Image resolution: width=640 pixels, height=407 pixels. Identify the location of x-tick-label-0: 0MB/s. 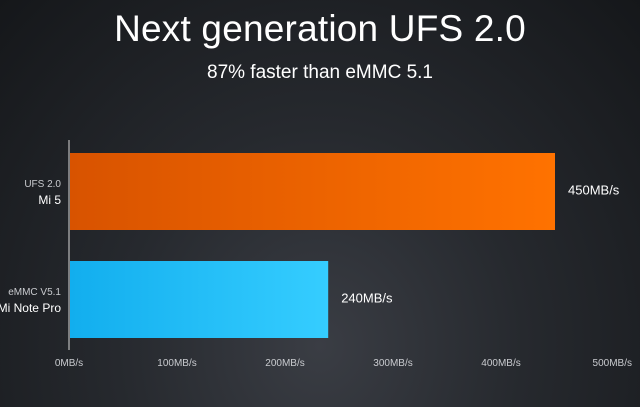
(69, 363).